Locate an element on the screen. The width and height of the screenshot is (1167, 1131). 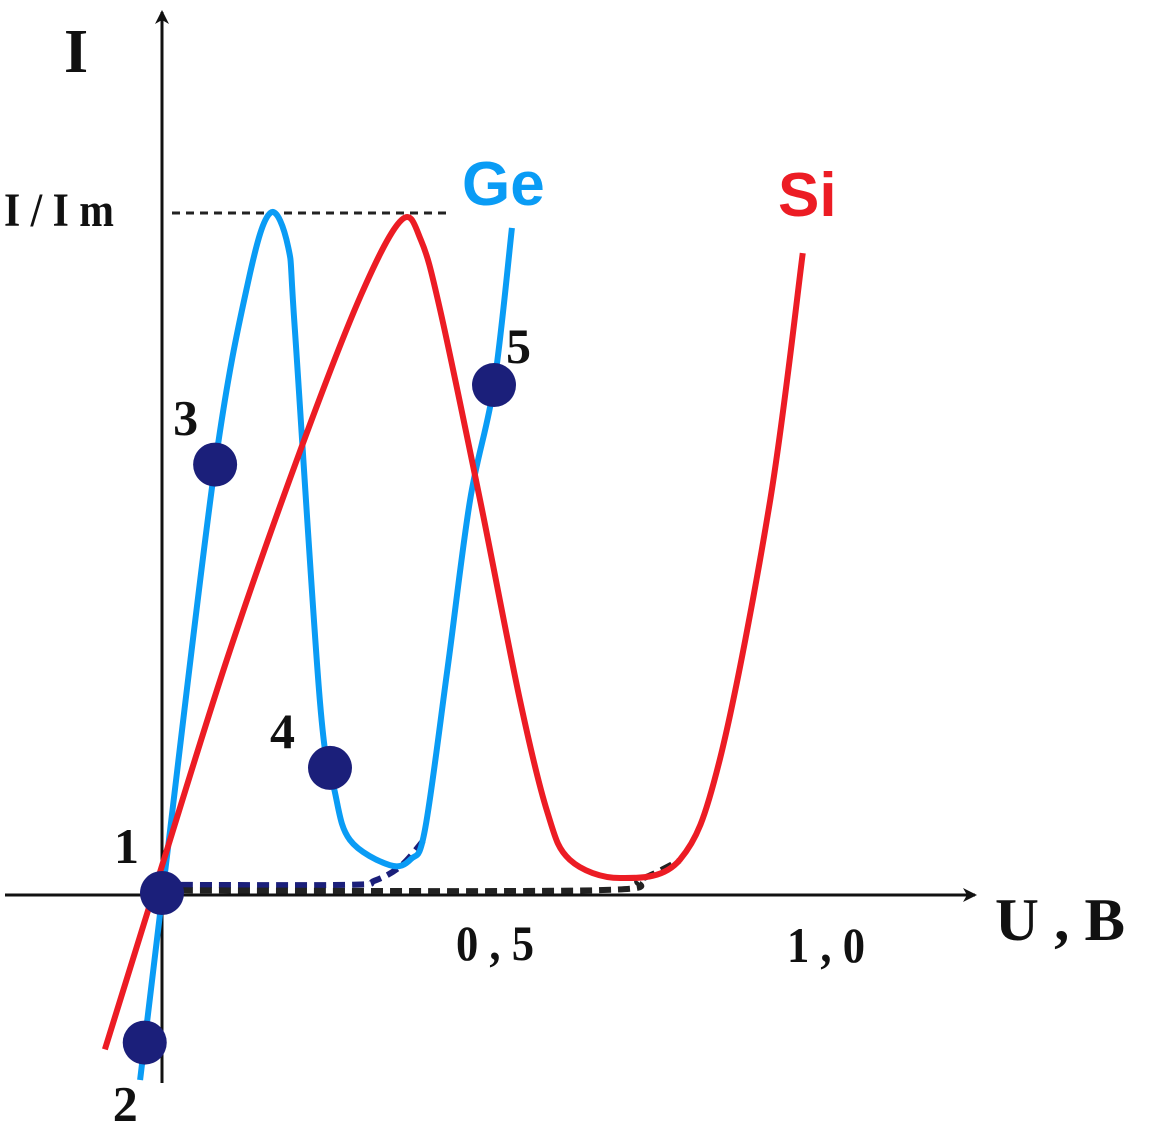
legend-ge: Ge is located at coordinates (503, 184).